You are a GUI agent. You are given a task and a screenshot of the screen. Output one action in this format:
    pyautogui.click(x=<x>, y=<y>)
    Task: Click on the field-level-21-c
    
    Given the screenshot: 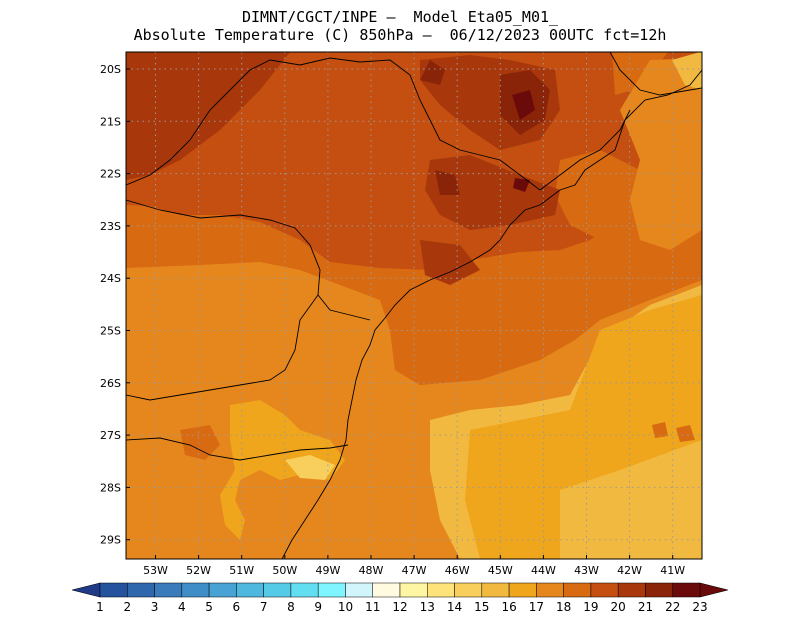 What is the action you would take?
    pyautogui.click(x=492, y=192)
    